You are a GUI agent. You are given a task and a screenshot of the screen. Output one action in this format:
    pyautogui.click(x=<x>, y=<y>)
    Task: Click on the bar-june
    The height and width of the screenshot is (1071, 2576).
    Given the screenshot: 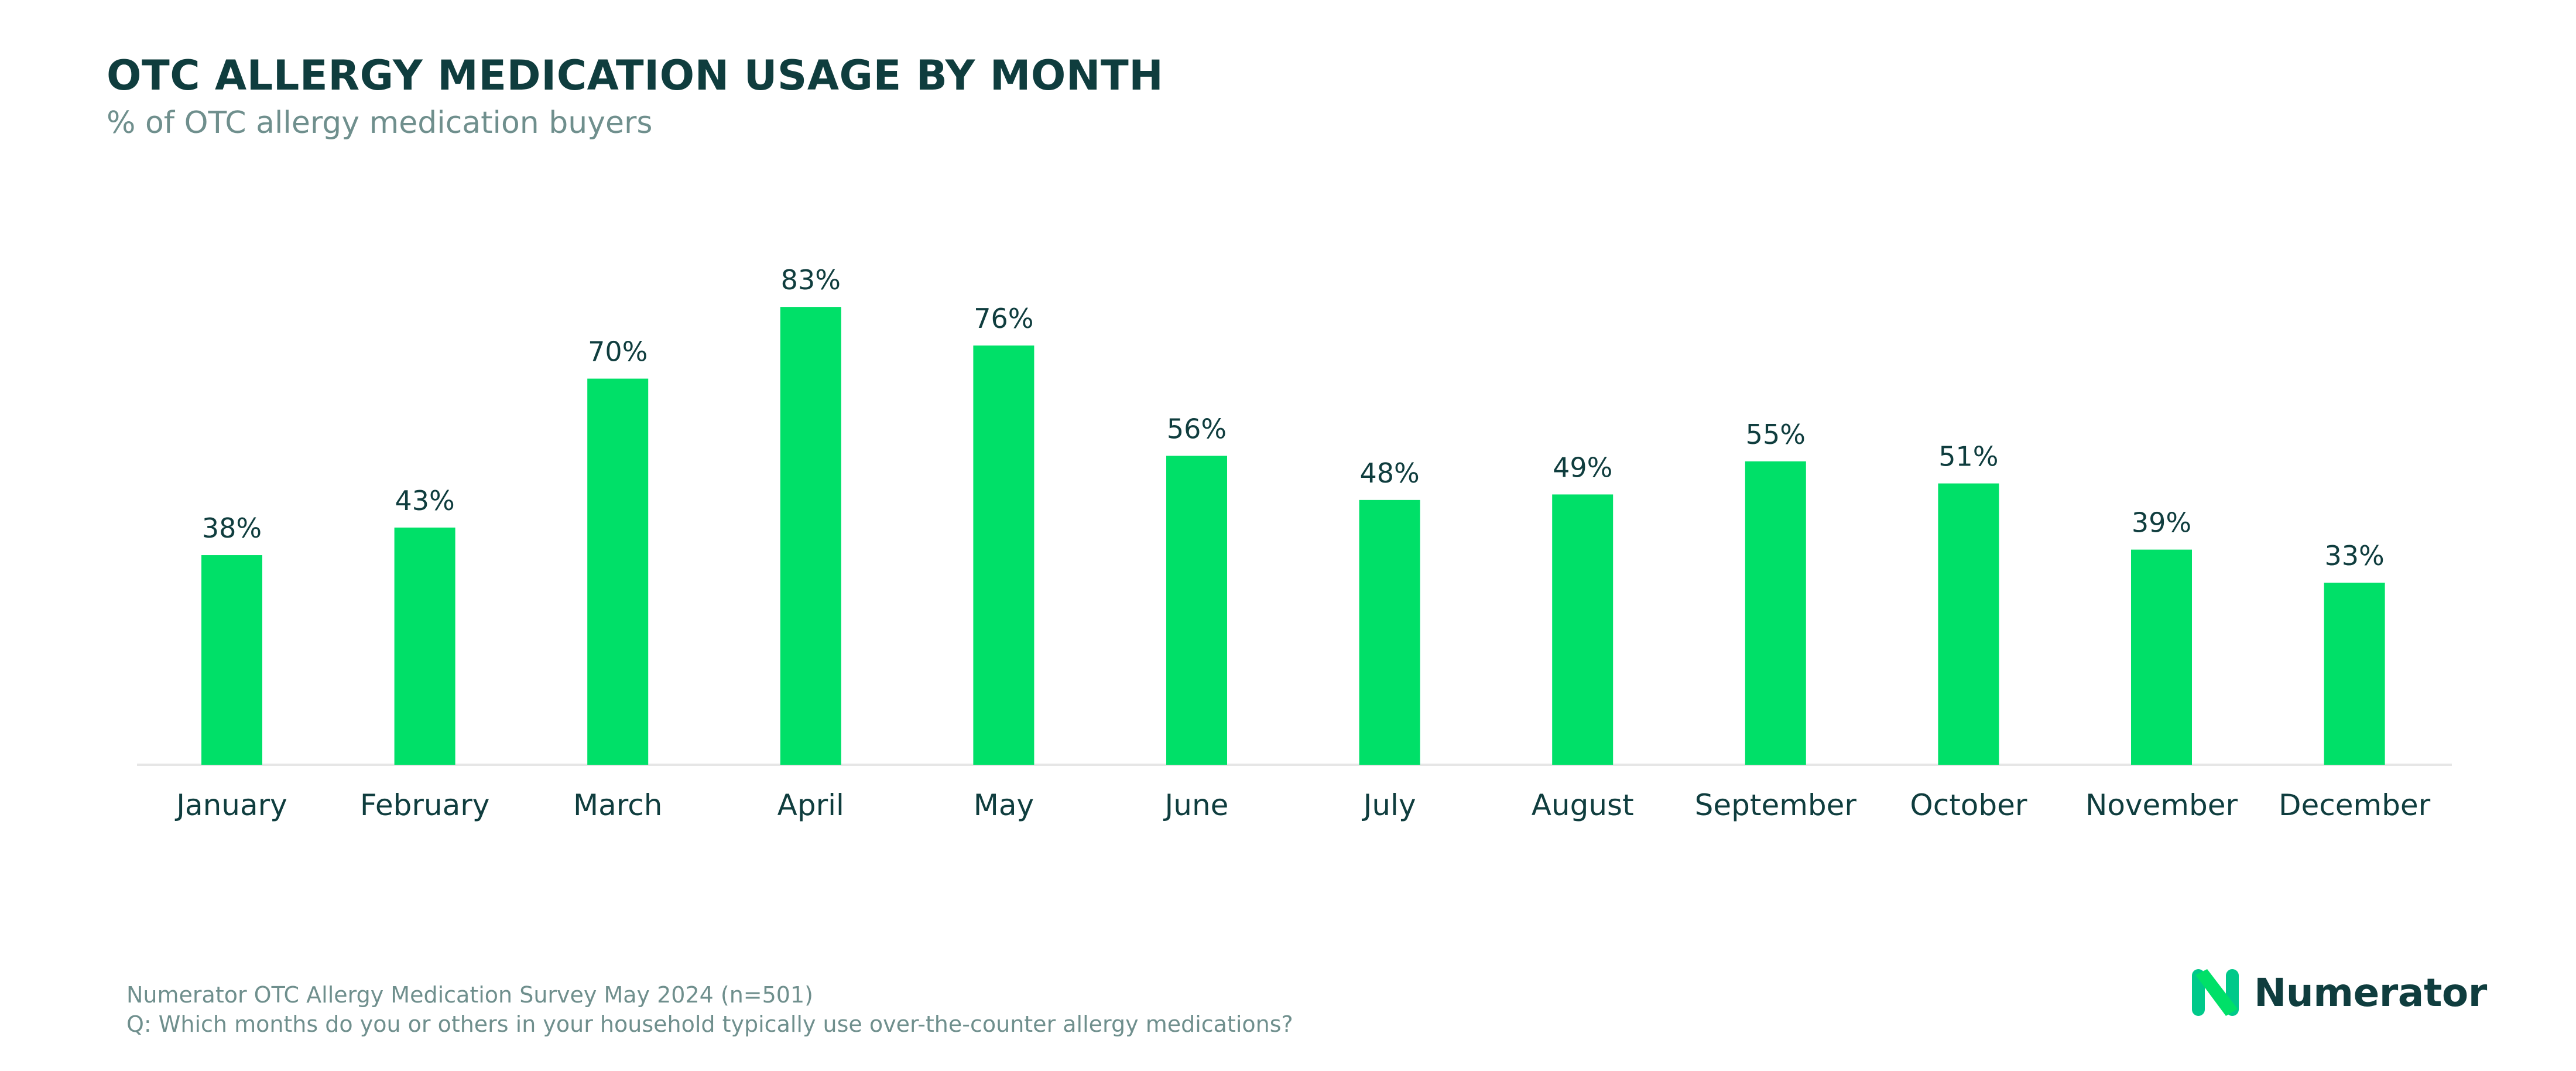 What is the action you would take?
    pyautogui.click(x=1196, y=610)
    